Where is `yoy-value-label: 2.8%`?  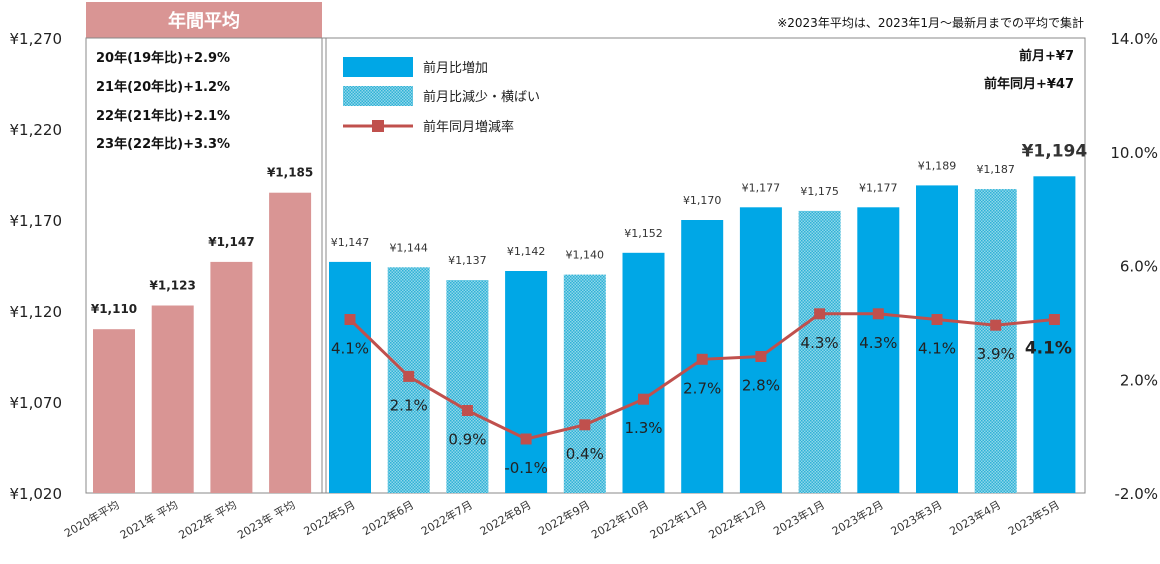 yoy-value-label: 2.8% is located at coordinates (761, 386).